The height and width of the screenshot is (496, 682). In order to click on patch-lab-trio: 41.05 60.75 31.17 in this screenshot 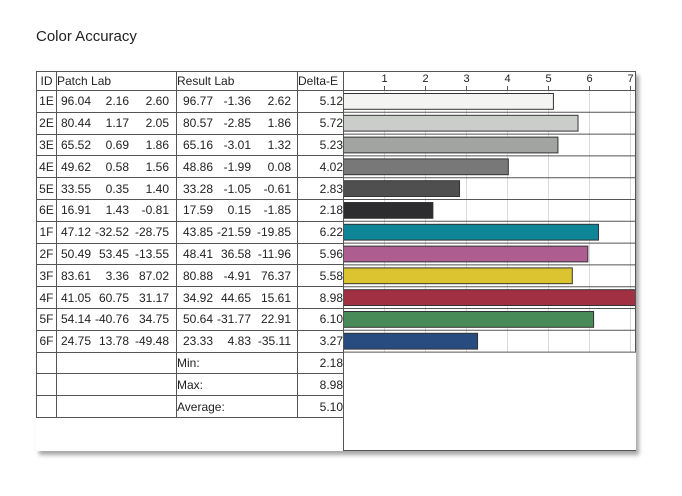, I will do `click(114, 298)`.